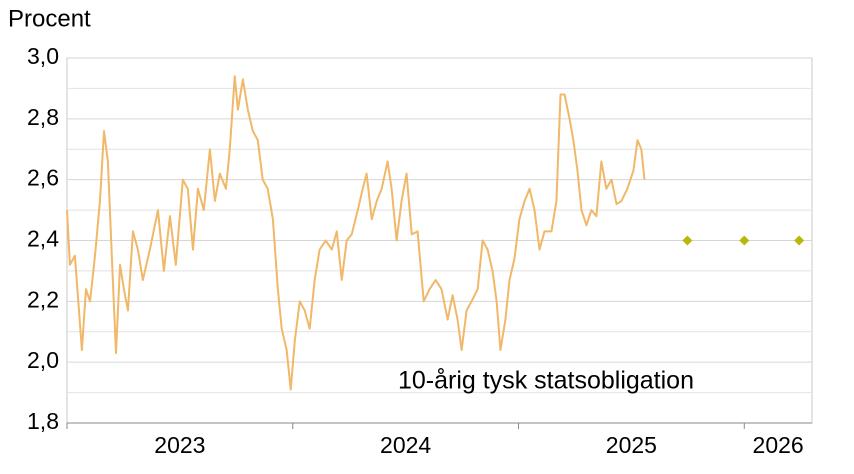  Describe the element at coordinates (43, 178) in the screenshot. I see `y-tick-label: 2,6` at that location.